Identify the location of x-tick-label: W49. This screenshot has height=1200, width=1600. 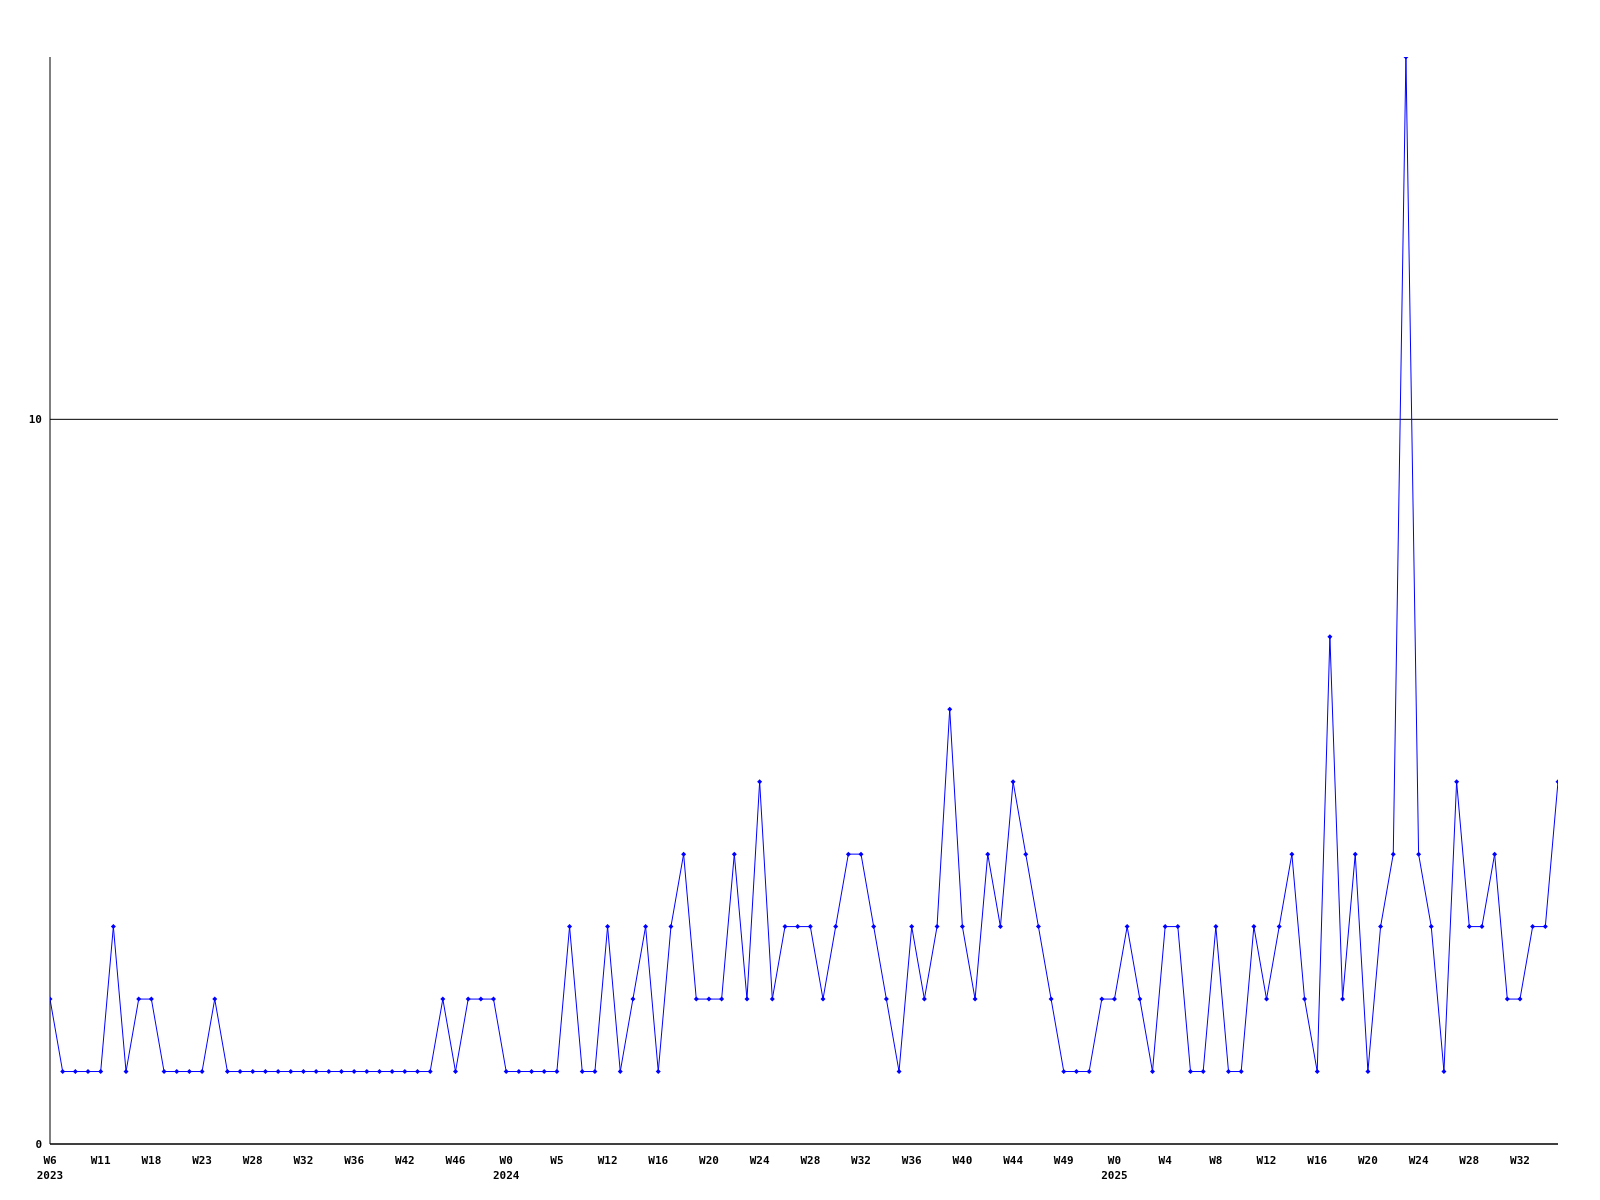
(1063, 1160).